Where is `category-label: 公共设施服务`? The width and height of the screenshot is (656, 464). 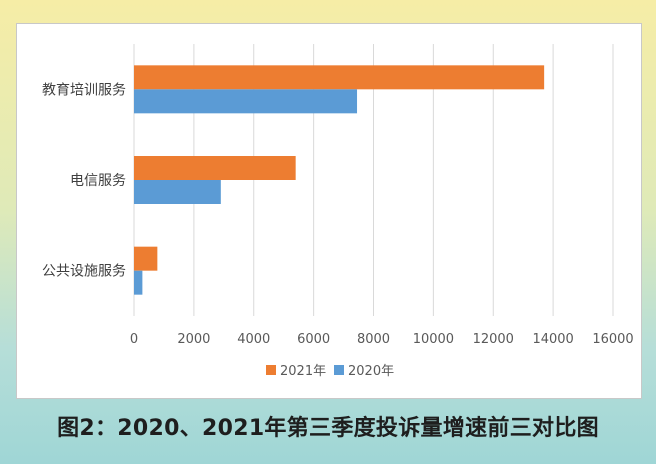 category-label: 公共设施服务 is located at coordinates (84, 272).